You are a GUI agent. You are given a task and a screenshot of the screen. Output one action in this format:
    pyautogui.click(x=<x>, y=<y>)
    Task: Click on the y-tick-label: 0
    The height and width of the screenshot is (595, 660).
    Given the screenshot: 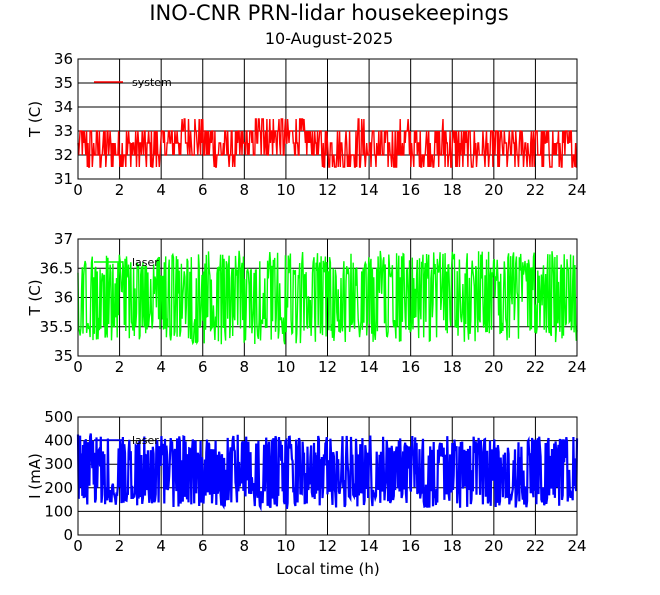 What is the action you would take?
    pyautogui.click(x=68, y=535)
    